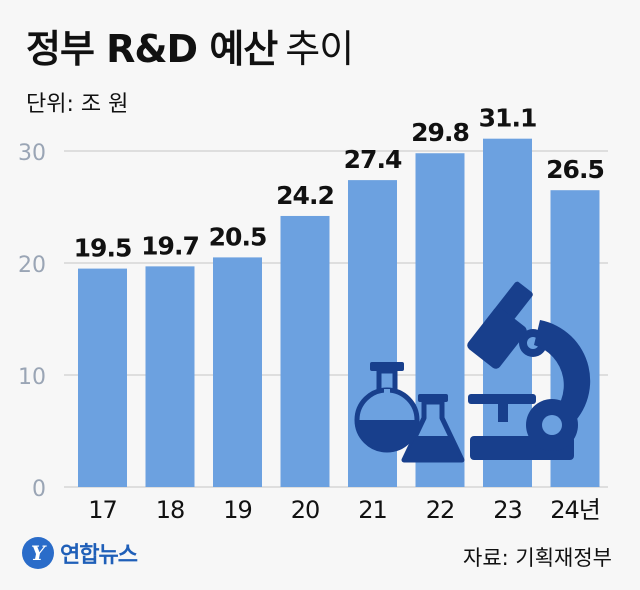 The image size is (640, 590). I want to click on x-tick-label: 18, so click(170, 510).